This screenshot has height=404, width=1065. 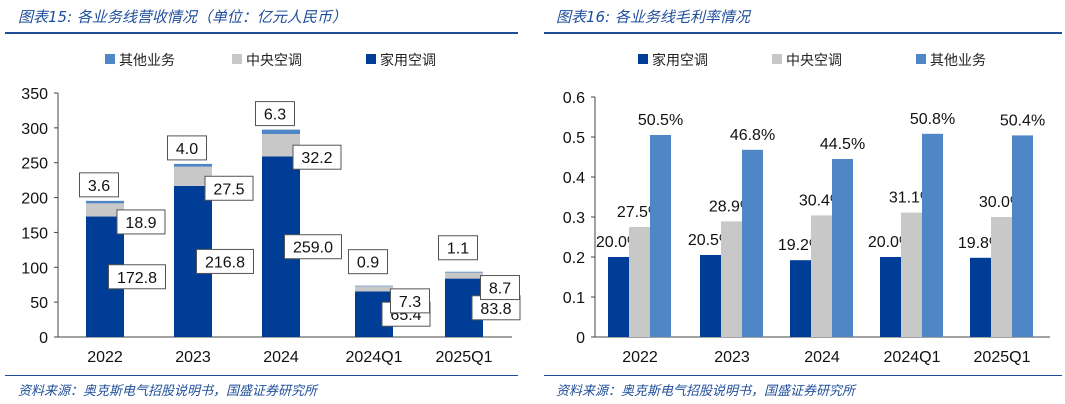 I want to click on left-y-tick-label: 100, so click(x=34, y=268).